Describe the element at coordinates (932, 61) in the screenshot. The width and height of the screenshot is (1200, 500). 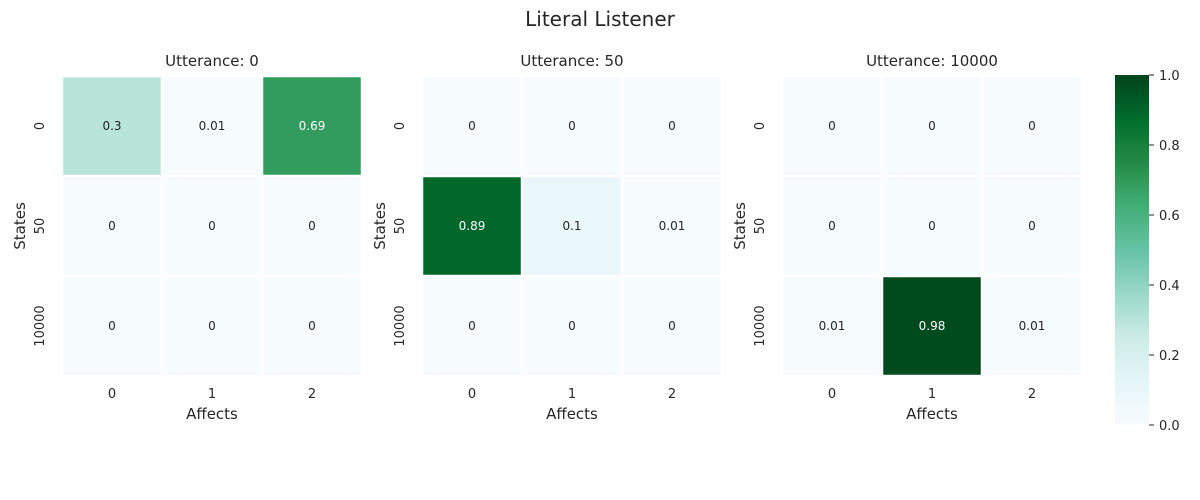
I see `panel-title: Utterance: 10000` at that location.